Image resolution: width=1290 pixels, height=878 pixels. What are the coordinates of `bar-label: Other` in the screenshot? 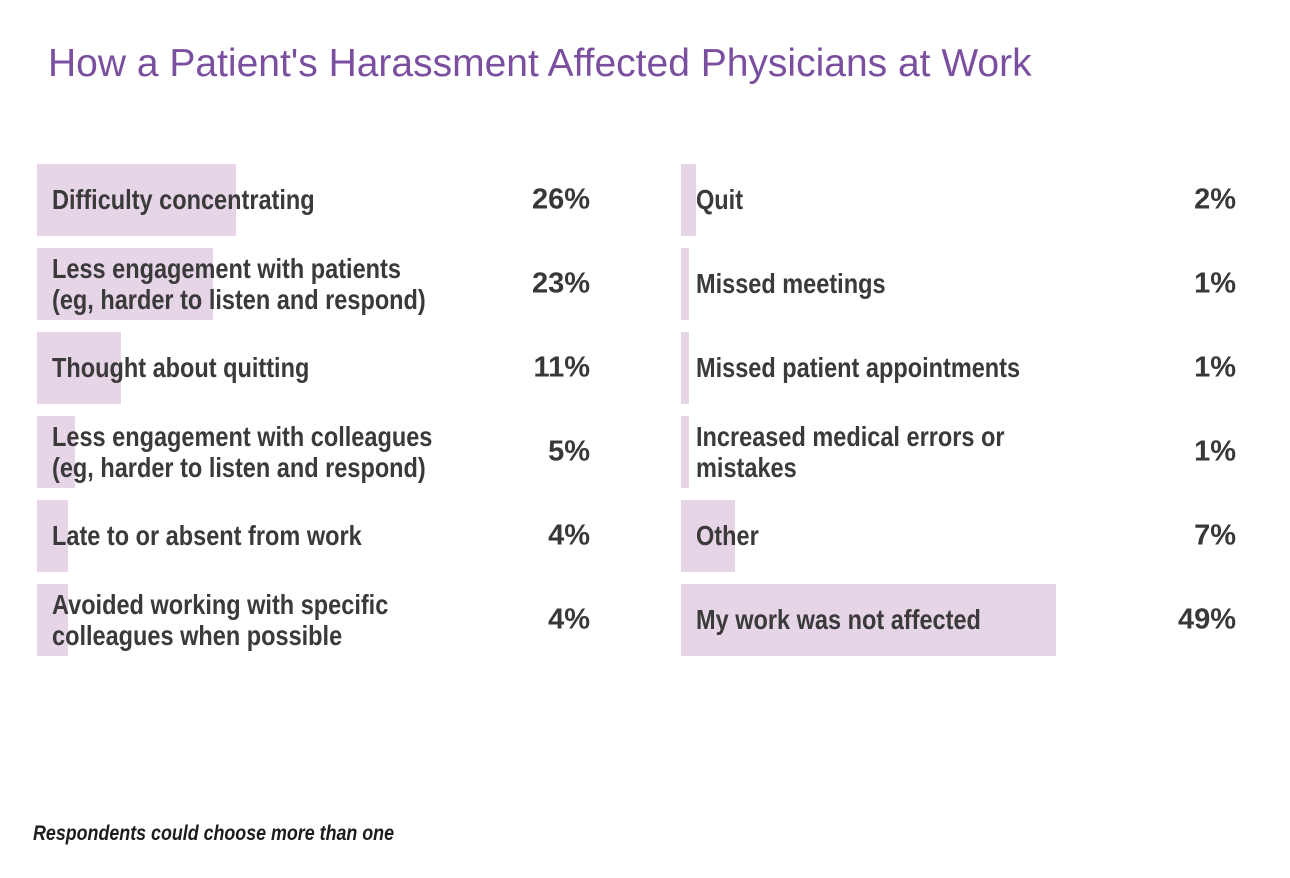 It's located at (958, 536).